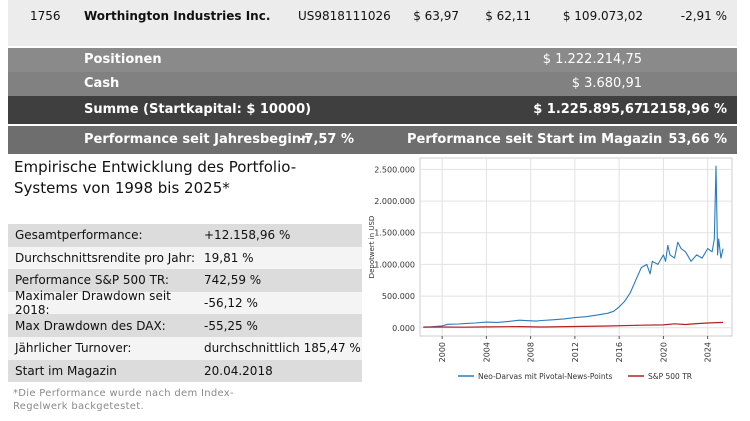 The width and height of the screenshot is (750, 421). I want to click on cash-value: $ 3.680,91, so click(606, 83).